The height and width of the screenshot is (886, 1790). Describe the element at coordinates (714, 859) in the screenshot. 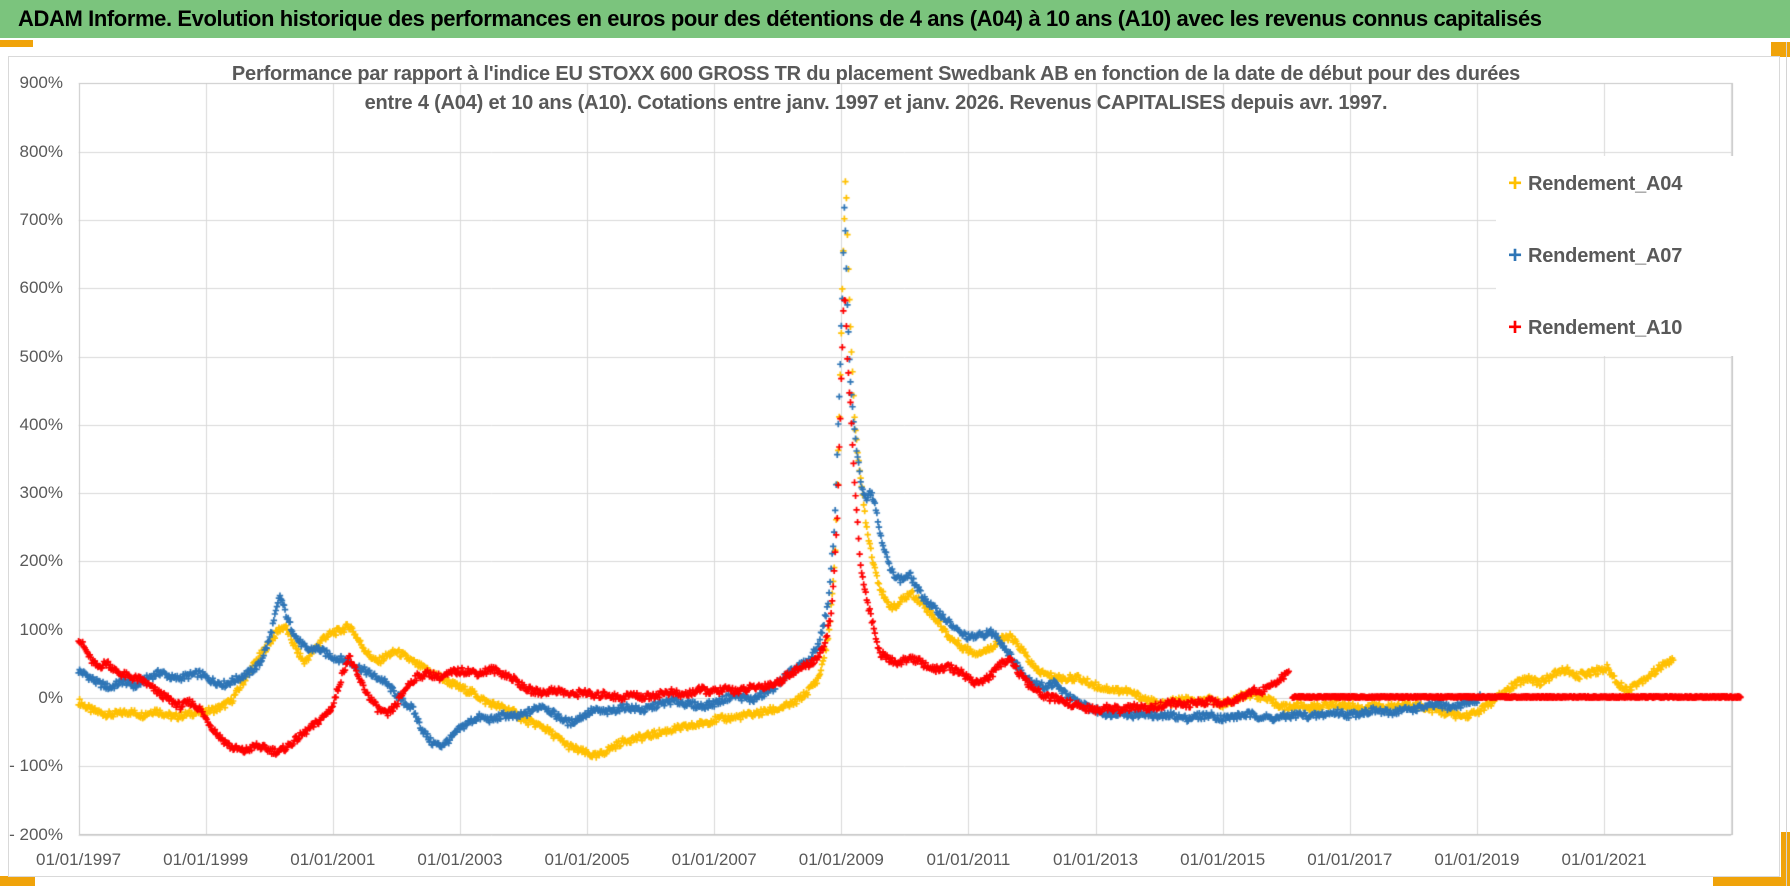

I see `x-tick-label: 01/01/2007` at that location.